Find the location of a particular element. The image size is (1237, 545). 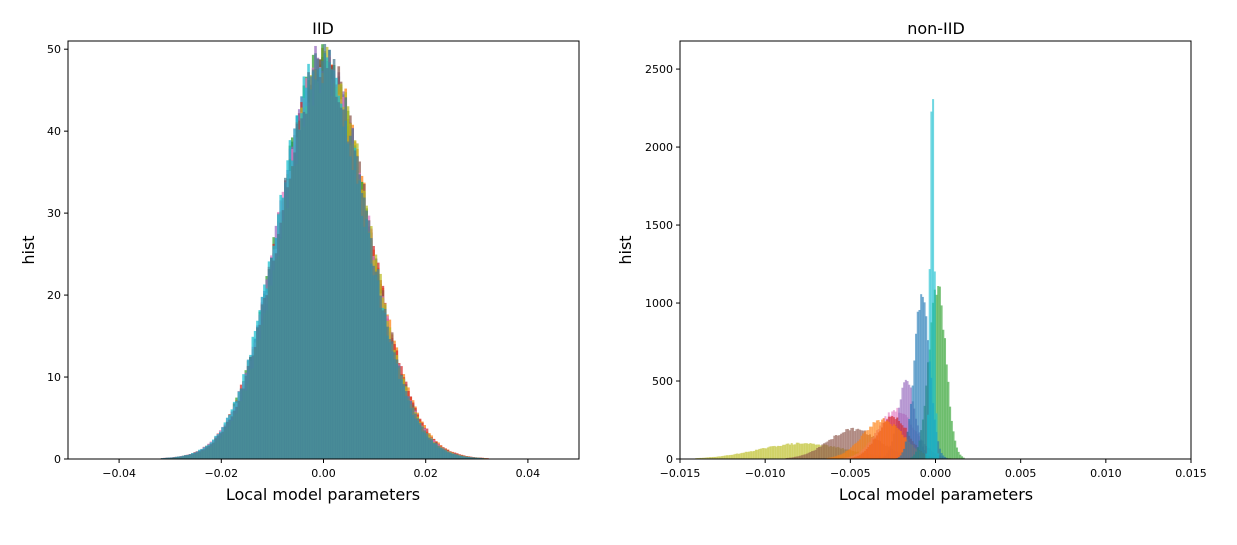

non-iid-y-ticks: 0 500 1000 1500 2000 2500 is located at coordinates (662, 264).